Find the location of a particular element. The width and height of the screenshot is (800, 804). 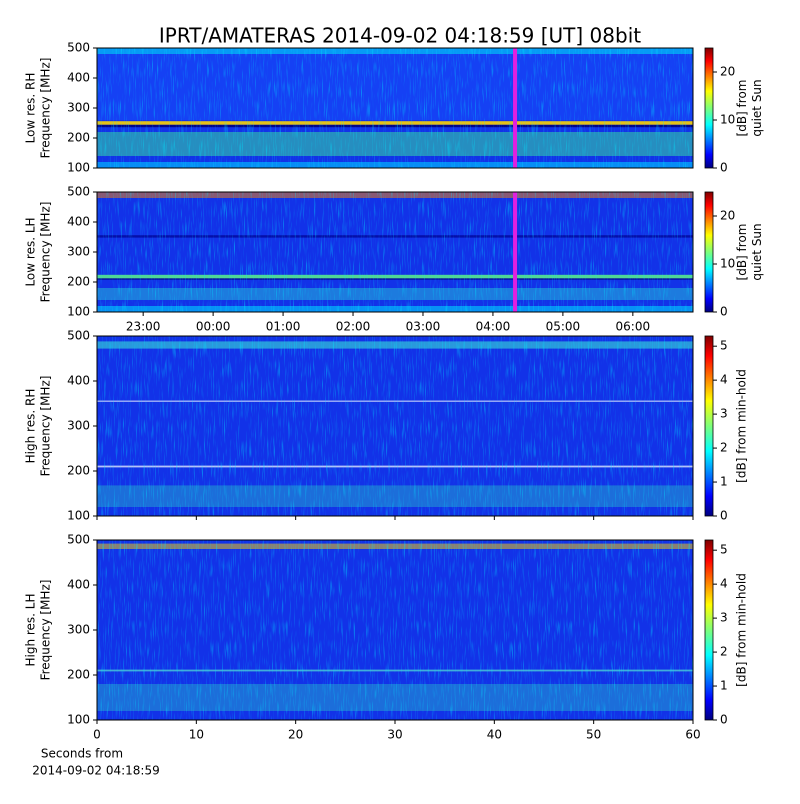

x-axis-label: 2014-09-02 04:18:59 is located at coordinates (95, 771).